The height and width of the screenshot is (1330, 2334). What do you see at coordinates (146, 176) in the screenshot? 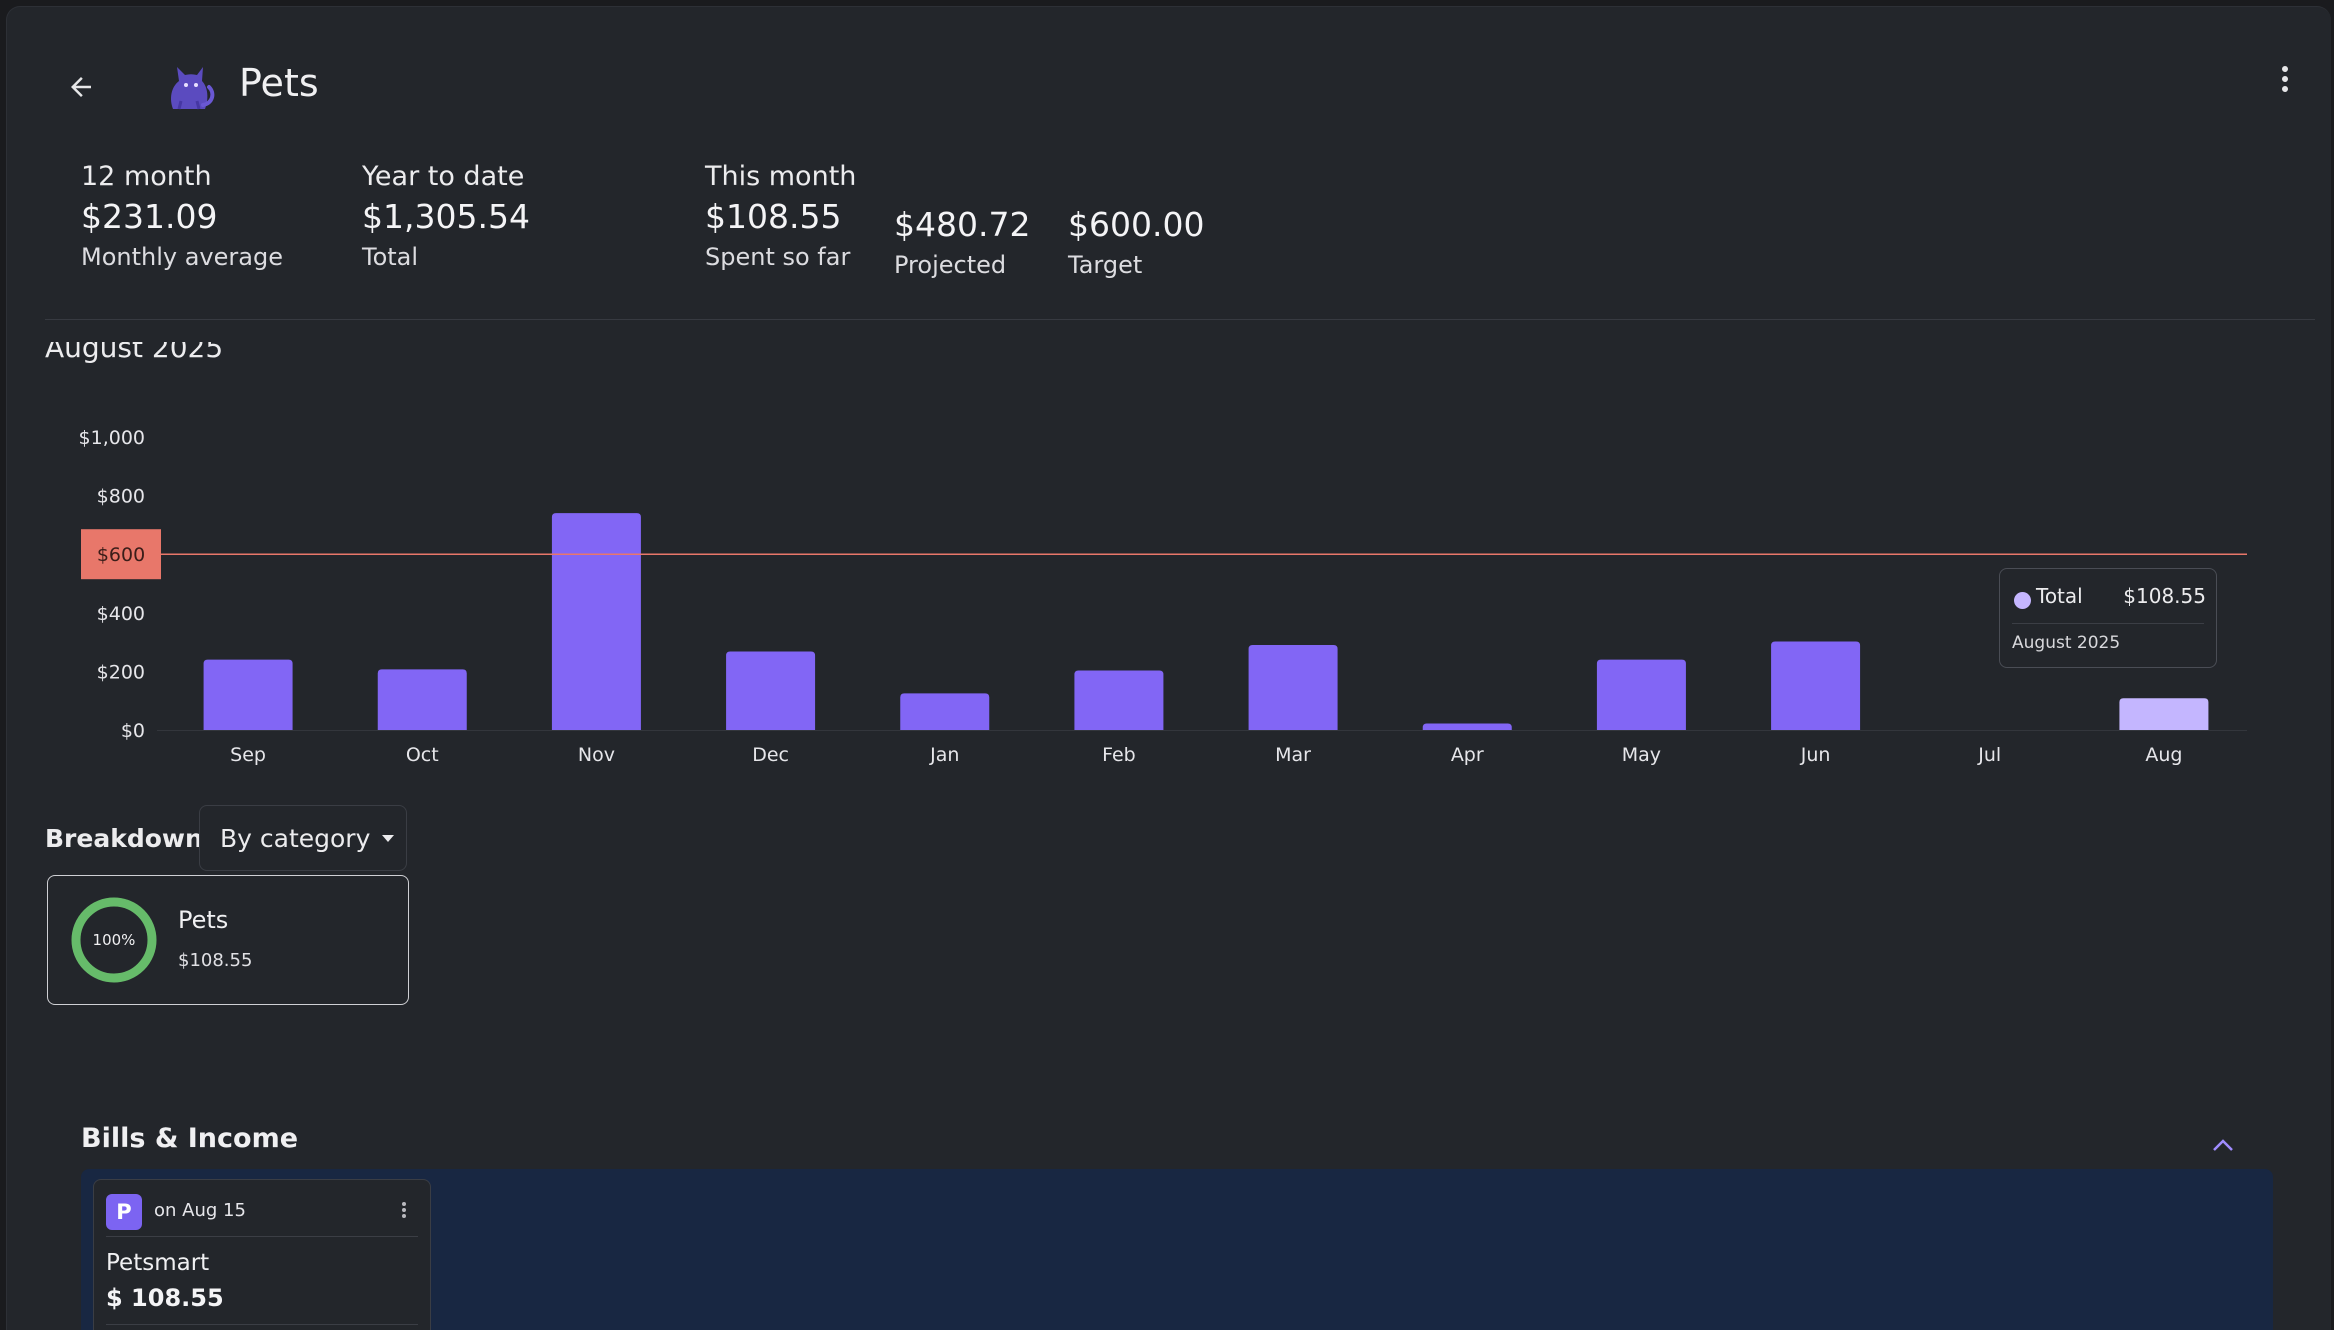
I see `stat-label: 12 month` at bounding box center [146, 176].